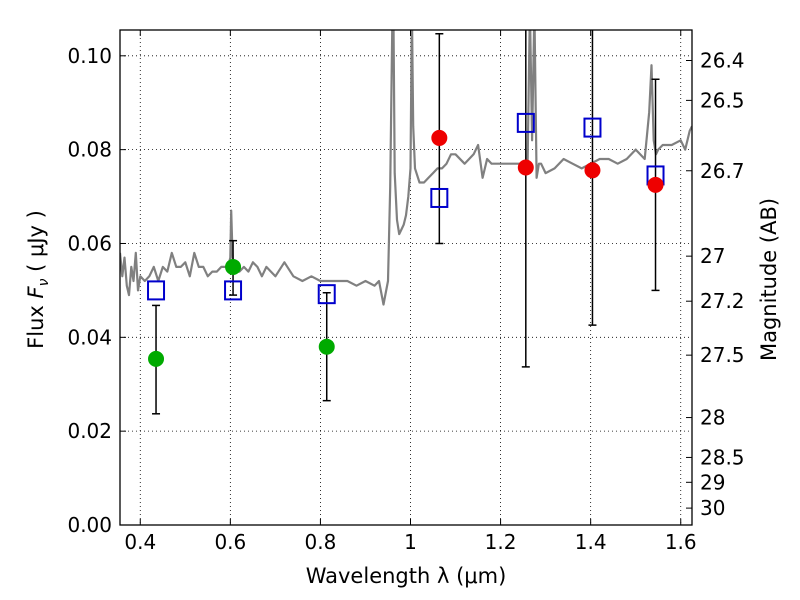 Image resolution: width=800 pixels, height=600 pixels. What do you see at coordinates (722, 355) in the screenshot?
I see `right-tick-label: 27.5` at bounding box center [722, 355].